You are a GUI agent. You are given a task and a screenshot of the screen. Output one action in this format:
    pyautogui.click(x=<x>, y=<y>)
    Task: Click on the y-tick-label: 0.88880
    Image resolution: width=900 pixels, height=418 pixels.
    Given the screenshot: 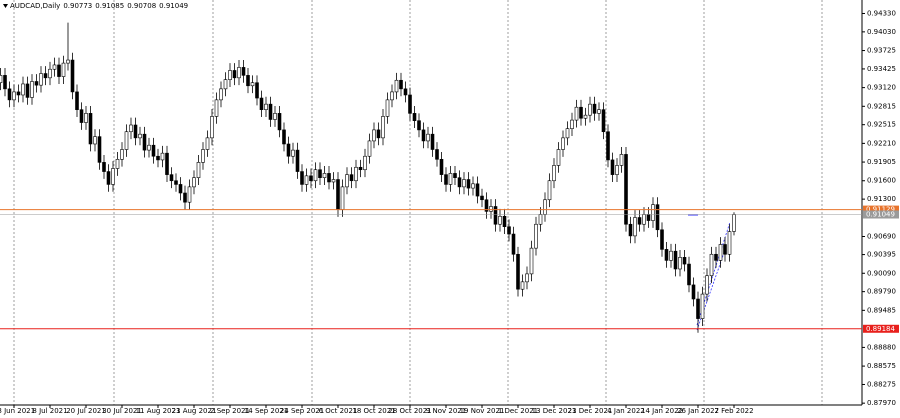 What is the action you would take?
    pyautogui.click(x=881, y=347)
    